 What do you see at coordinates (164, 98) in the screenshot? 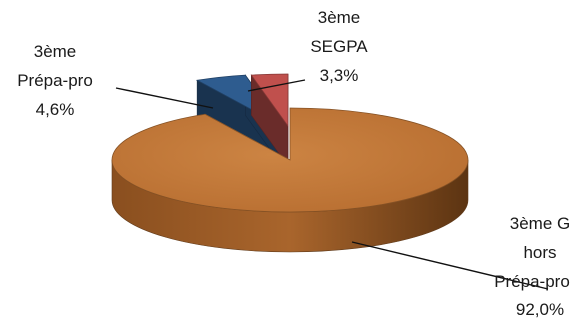
I see `leader-line-prepa` at bounding box center [164, 98].